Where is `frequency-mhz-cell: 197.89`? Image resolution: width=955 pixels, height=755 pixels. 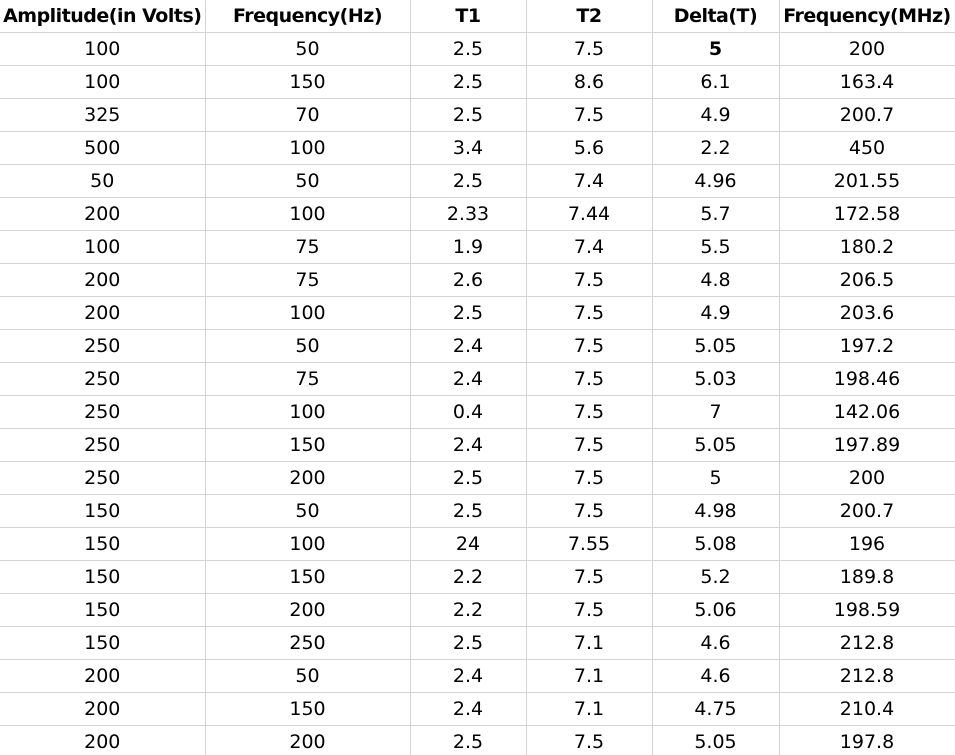
frequency-mhz-cell: 197.89 is located at coordinates (867, 445).